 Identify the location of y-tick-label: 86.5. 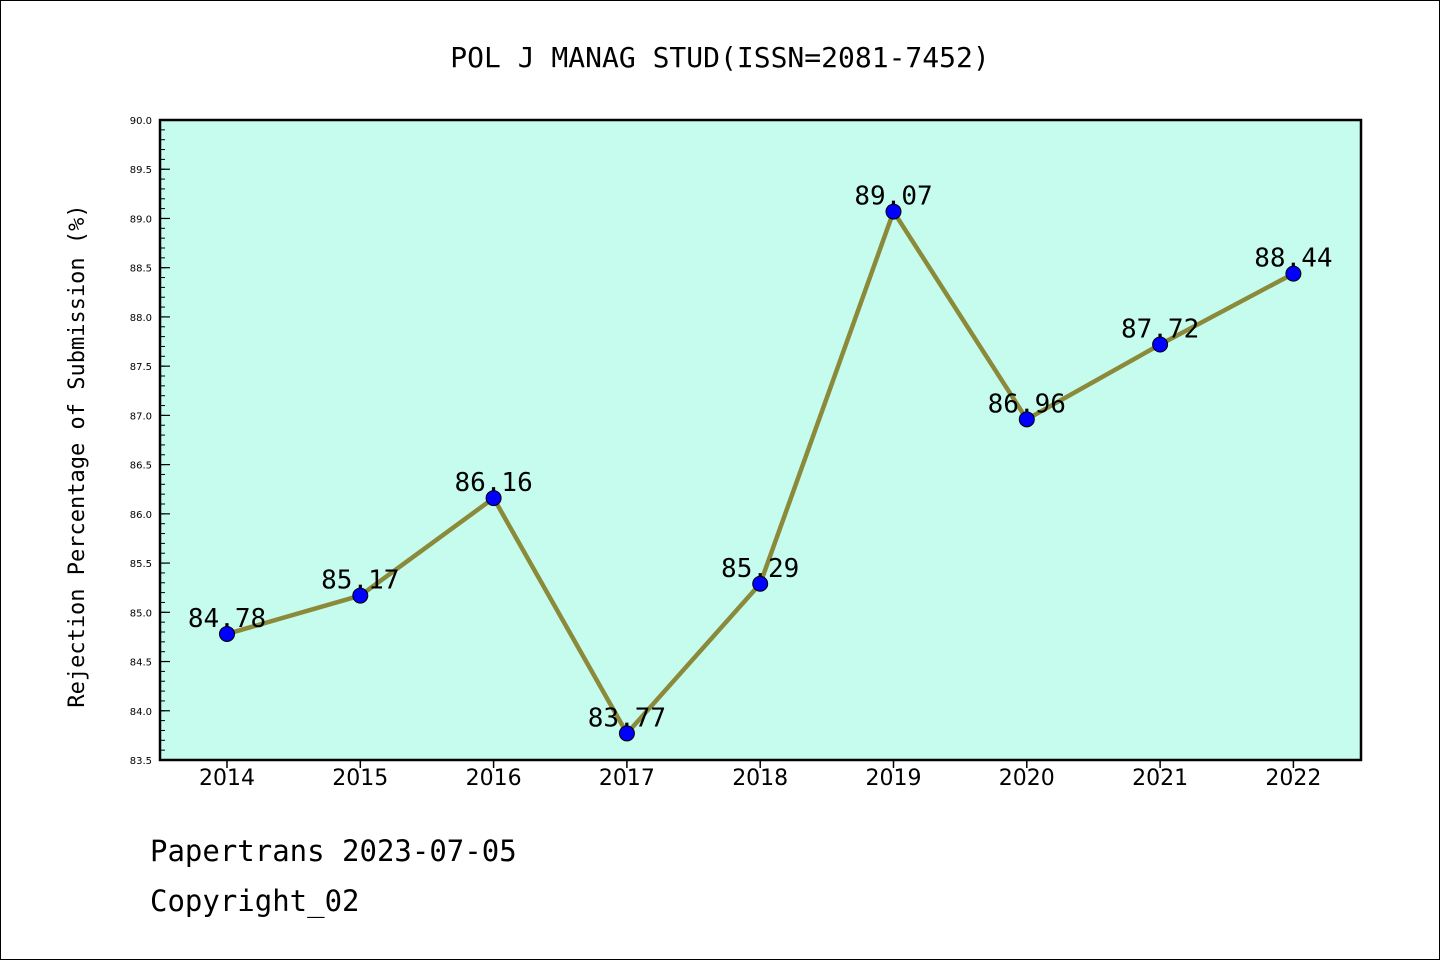
(141, 466).